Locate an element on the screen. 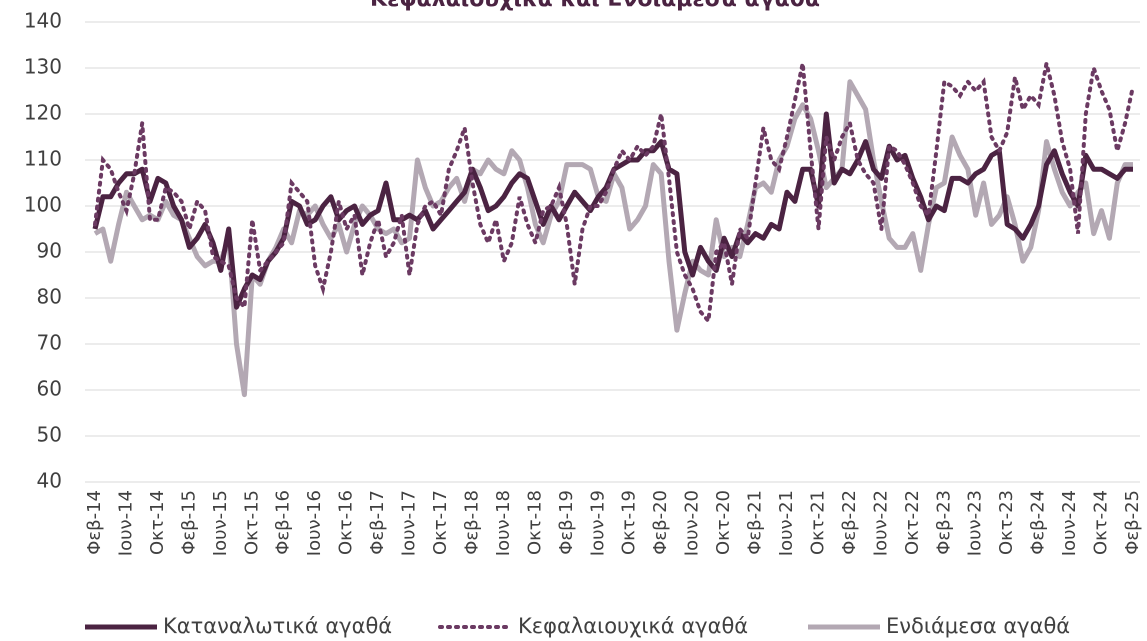 This screenshot has height=641, width=1147. x-tick-label: Φεβ-23 is located at coordinates (943, 522).